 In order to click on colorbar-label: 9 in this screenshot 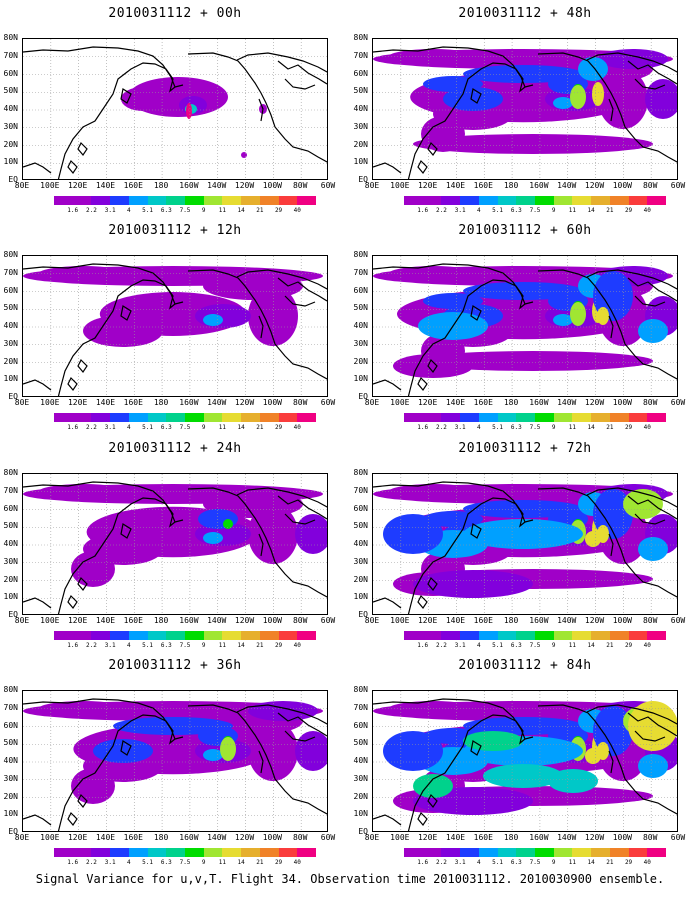, I will do `click(203, 427)`.